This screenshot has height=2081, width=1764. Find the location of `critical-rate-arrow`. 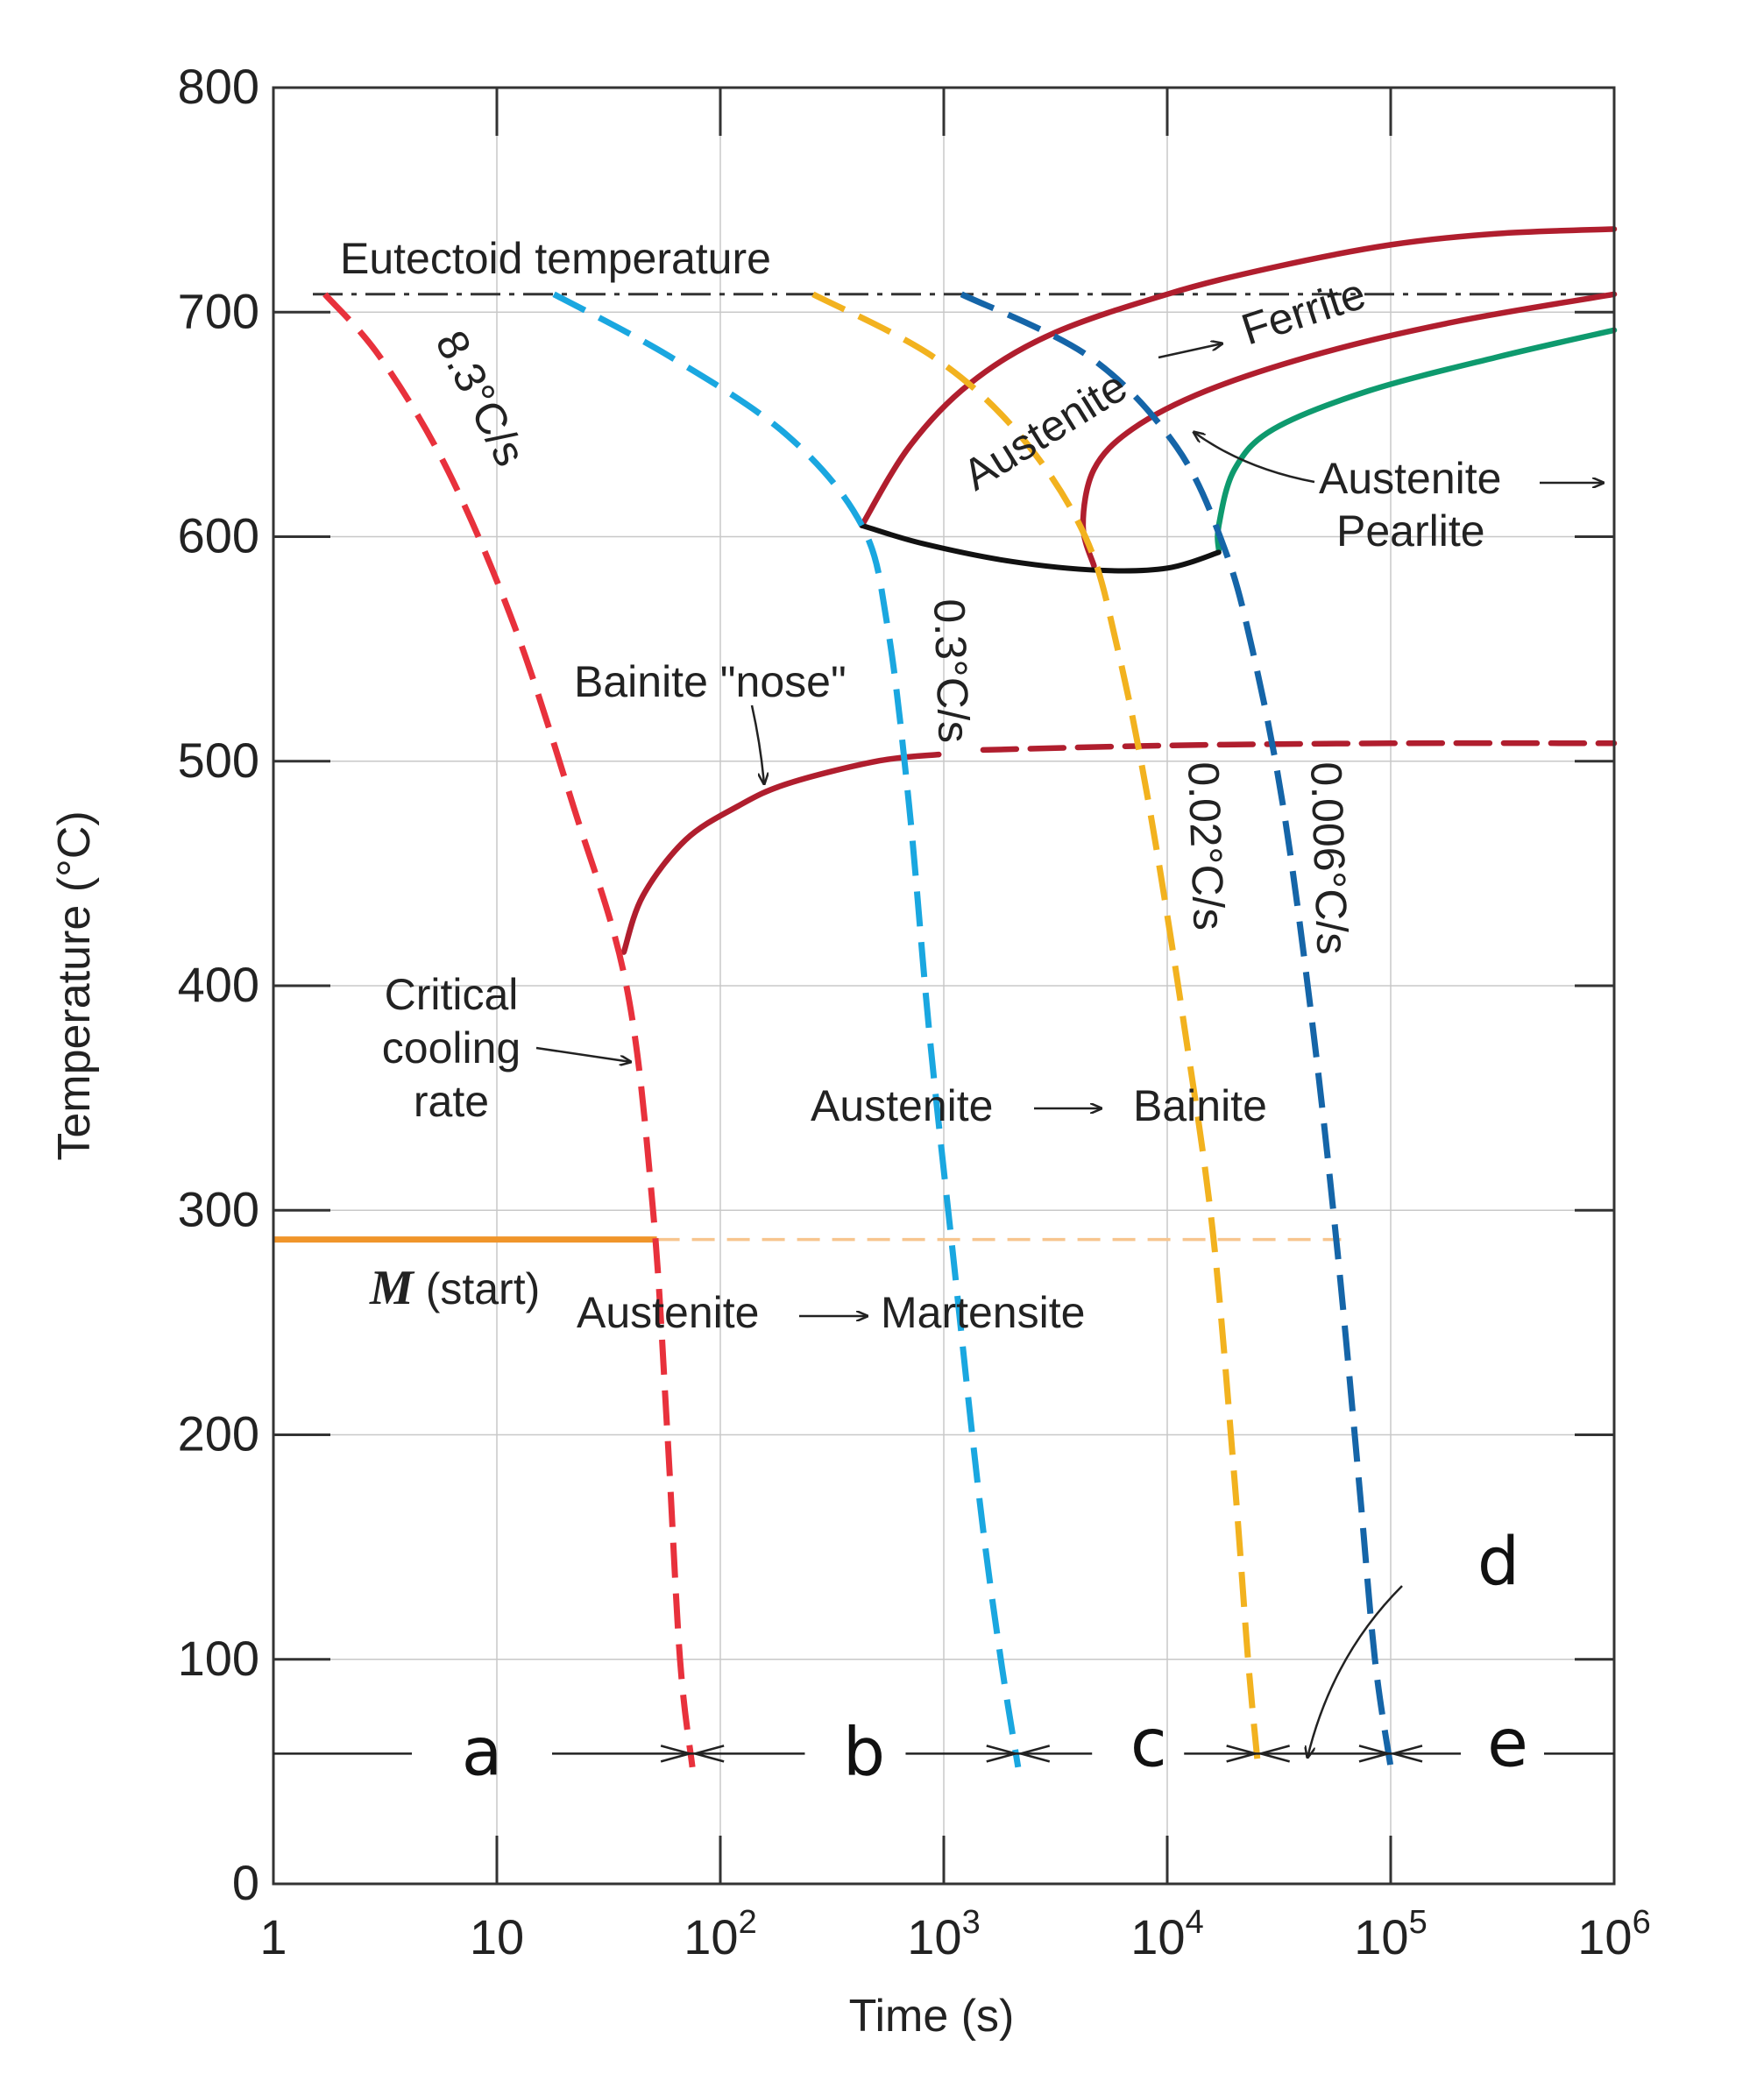

critical-rate-arrow is located at coordinates (583, 1054).